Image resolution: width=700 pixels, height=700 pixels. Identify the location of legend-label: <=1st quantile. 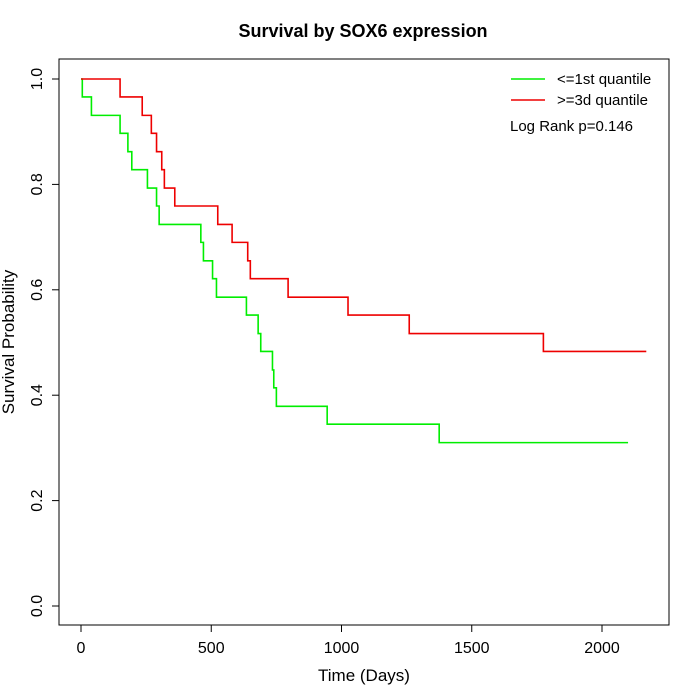
(604, 79).